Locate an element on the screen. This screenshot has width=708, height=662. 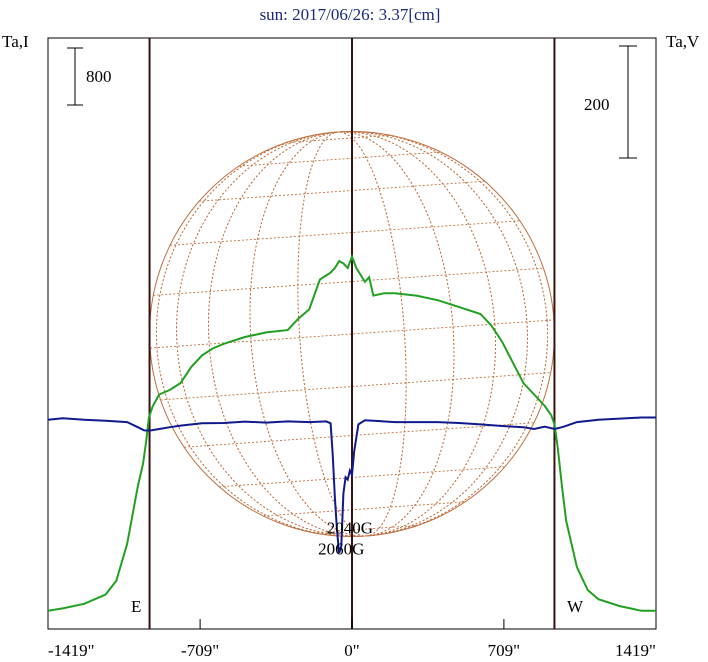
left-scale-bar-label: 800 is located at coordinates (99, 76).